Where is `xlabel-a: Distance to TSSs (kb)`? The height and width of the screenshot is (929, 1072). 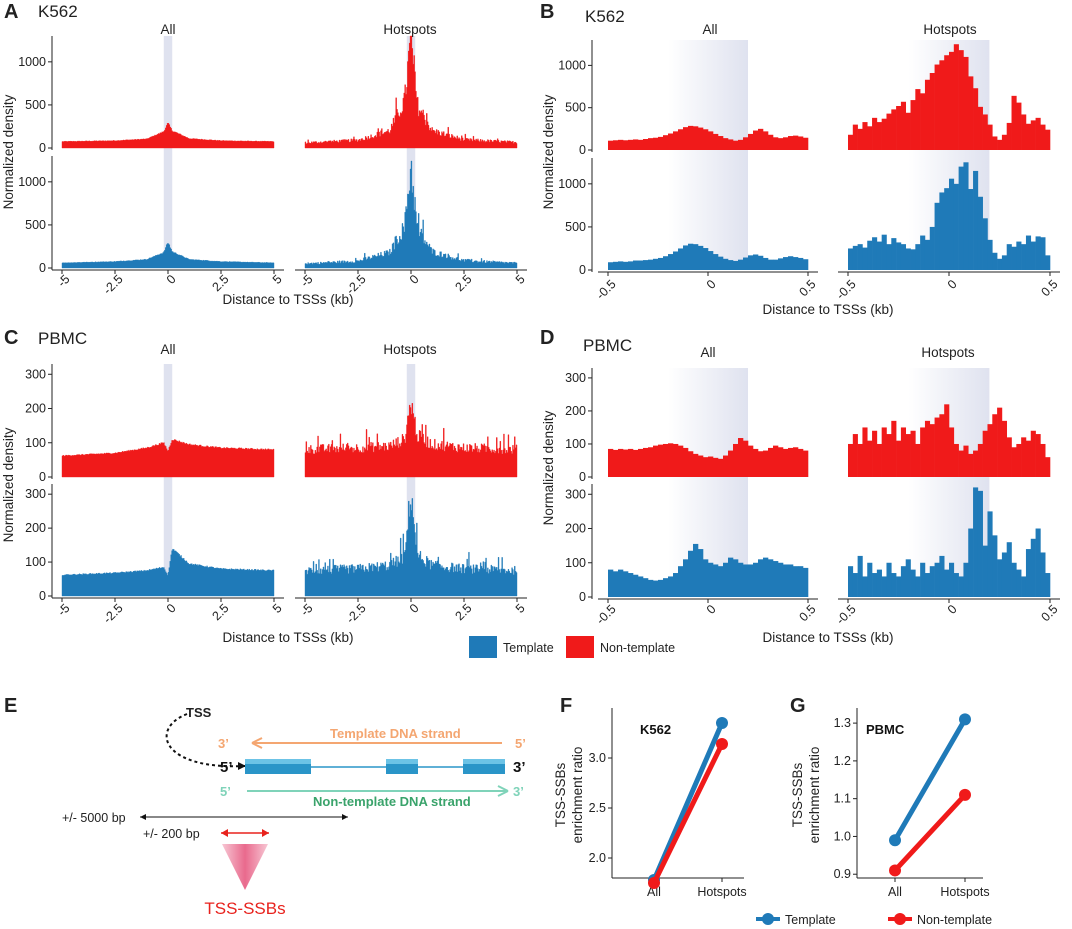 xlabel-a: Distance to TSSs (kb) is located at coordinates (287, 299).